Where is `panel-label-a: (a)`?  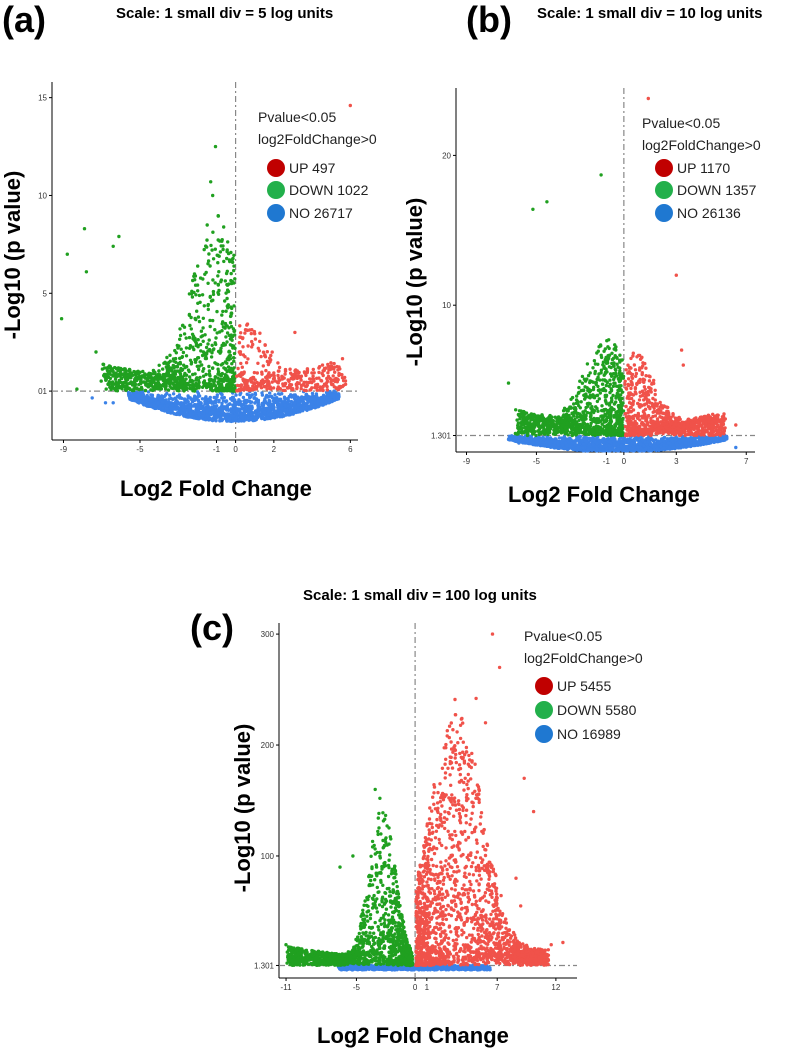
panel-label-a: (a) is located at coordinates (24, 20).